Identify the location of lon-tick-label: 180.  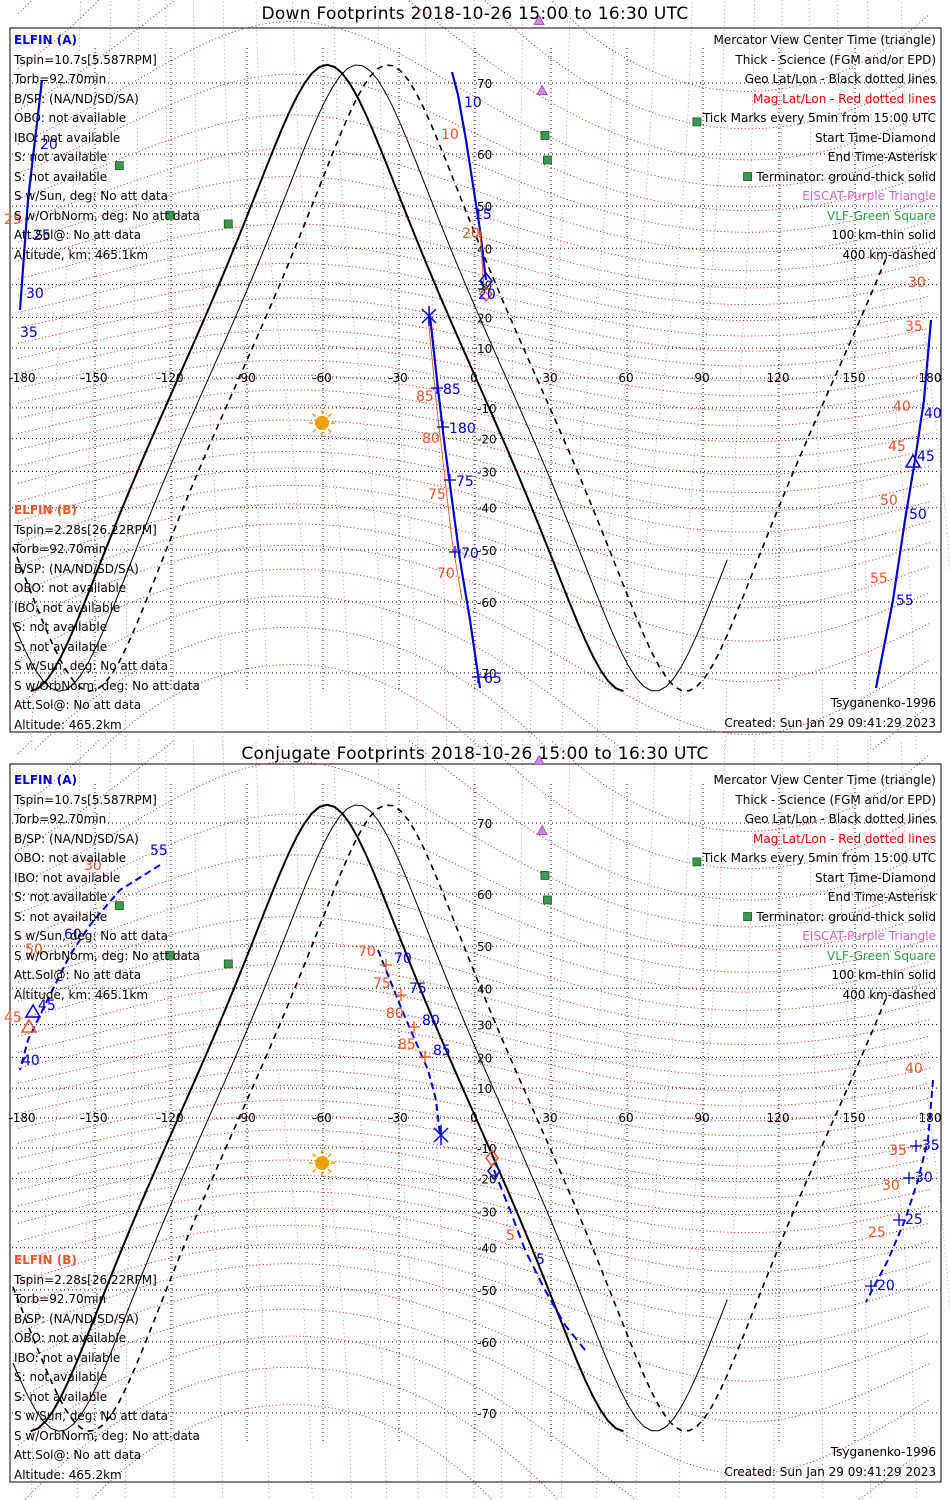
(930, 378).